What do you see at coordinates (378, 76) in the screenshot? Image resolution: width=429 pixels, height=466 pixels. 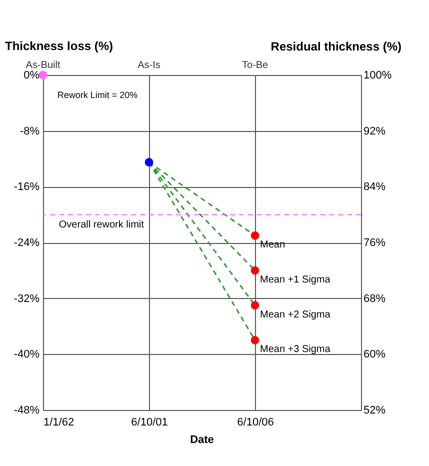 I see `y2-tick-label: 100%` at bounding box center [378, 76].